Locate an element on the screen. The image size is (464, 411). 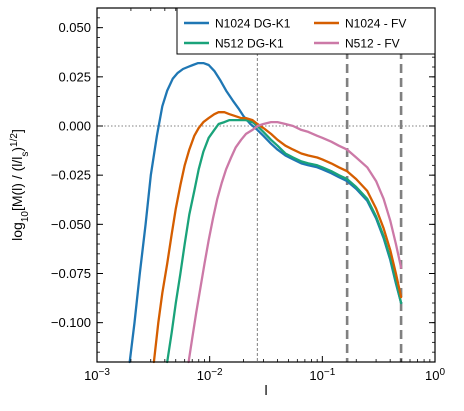
legend-label: N1024 - FV is located at coordinates (375, 24).